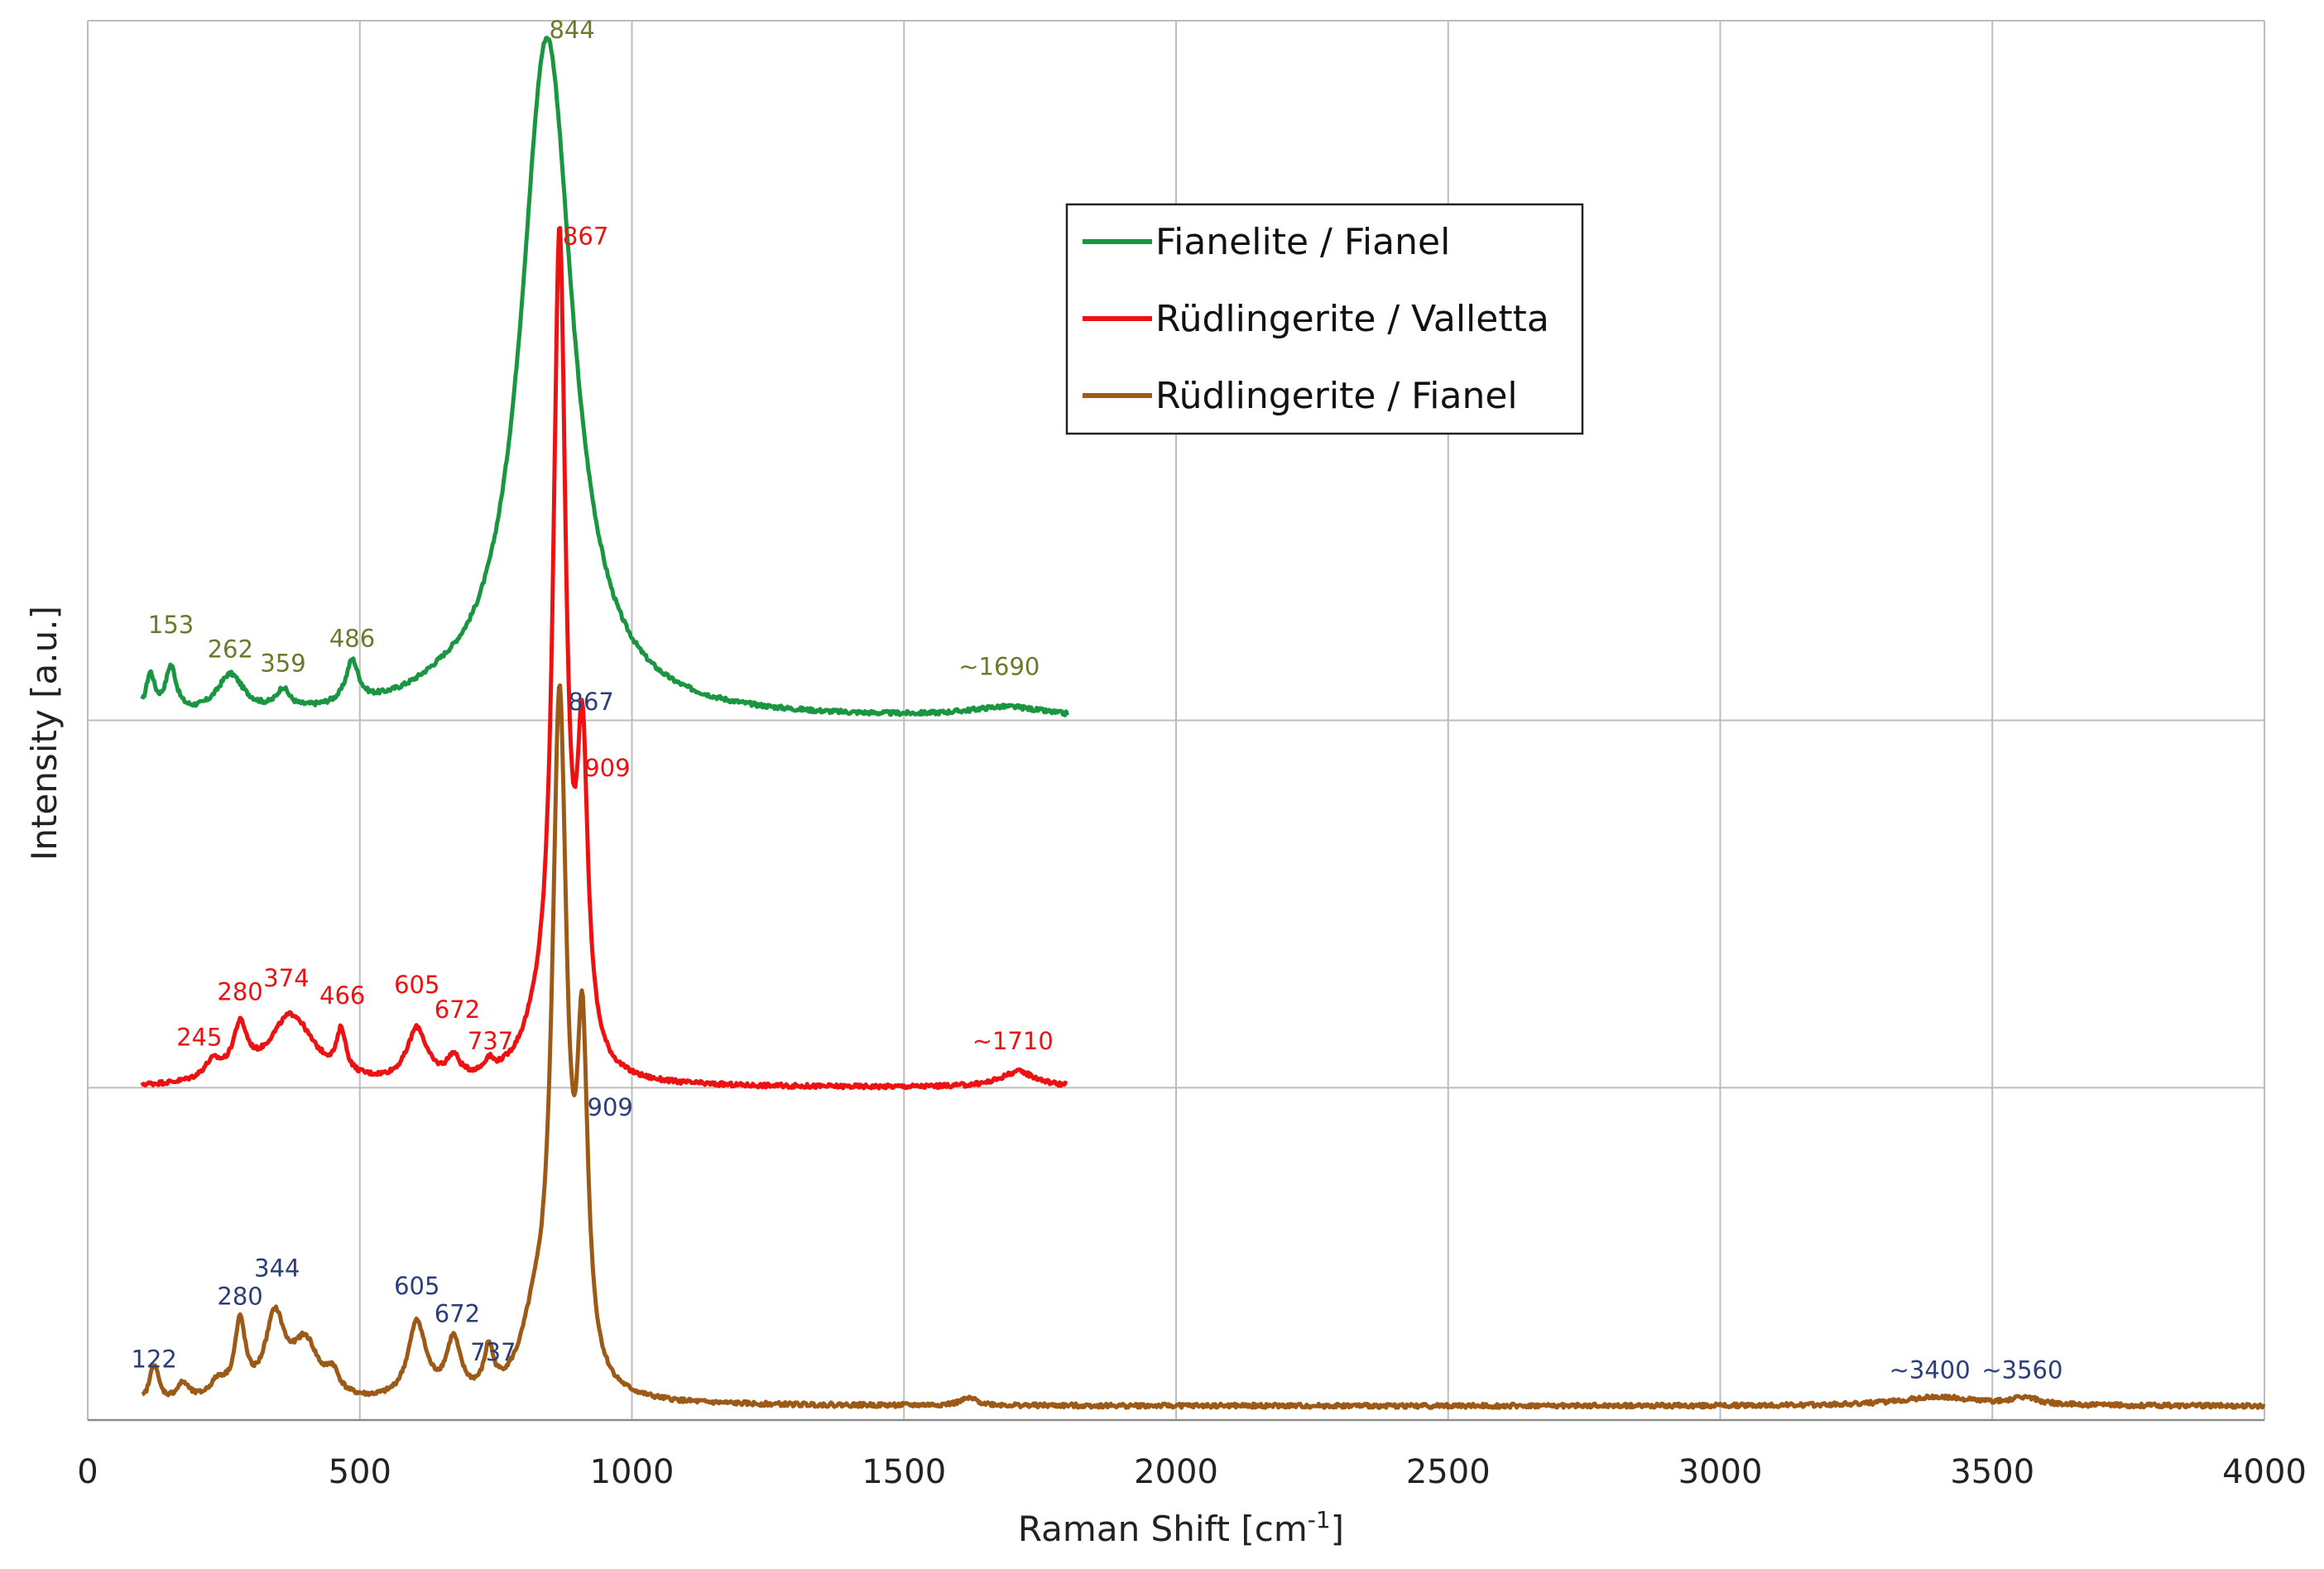 The height and width of the screenshot is (1569, 2324). I want to click on y-axis-title: Intensity [a.u.], so click(45, 733).